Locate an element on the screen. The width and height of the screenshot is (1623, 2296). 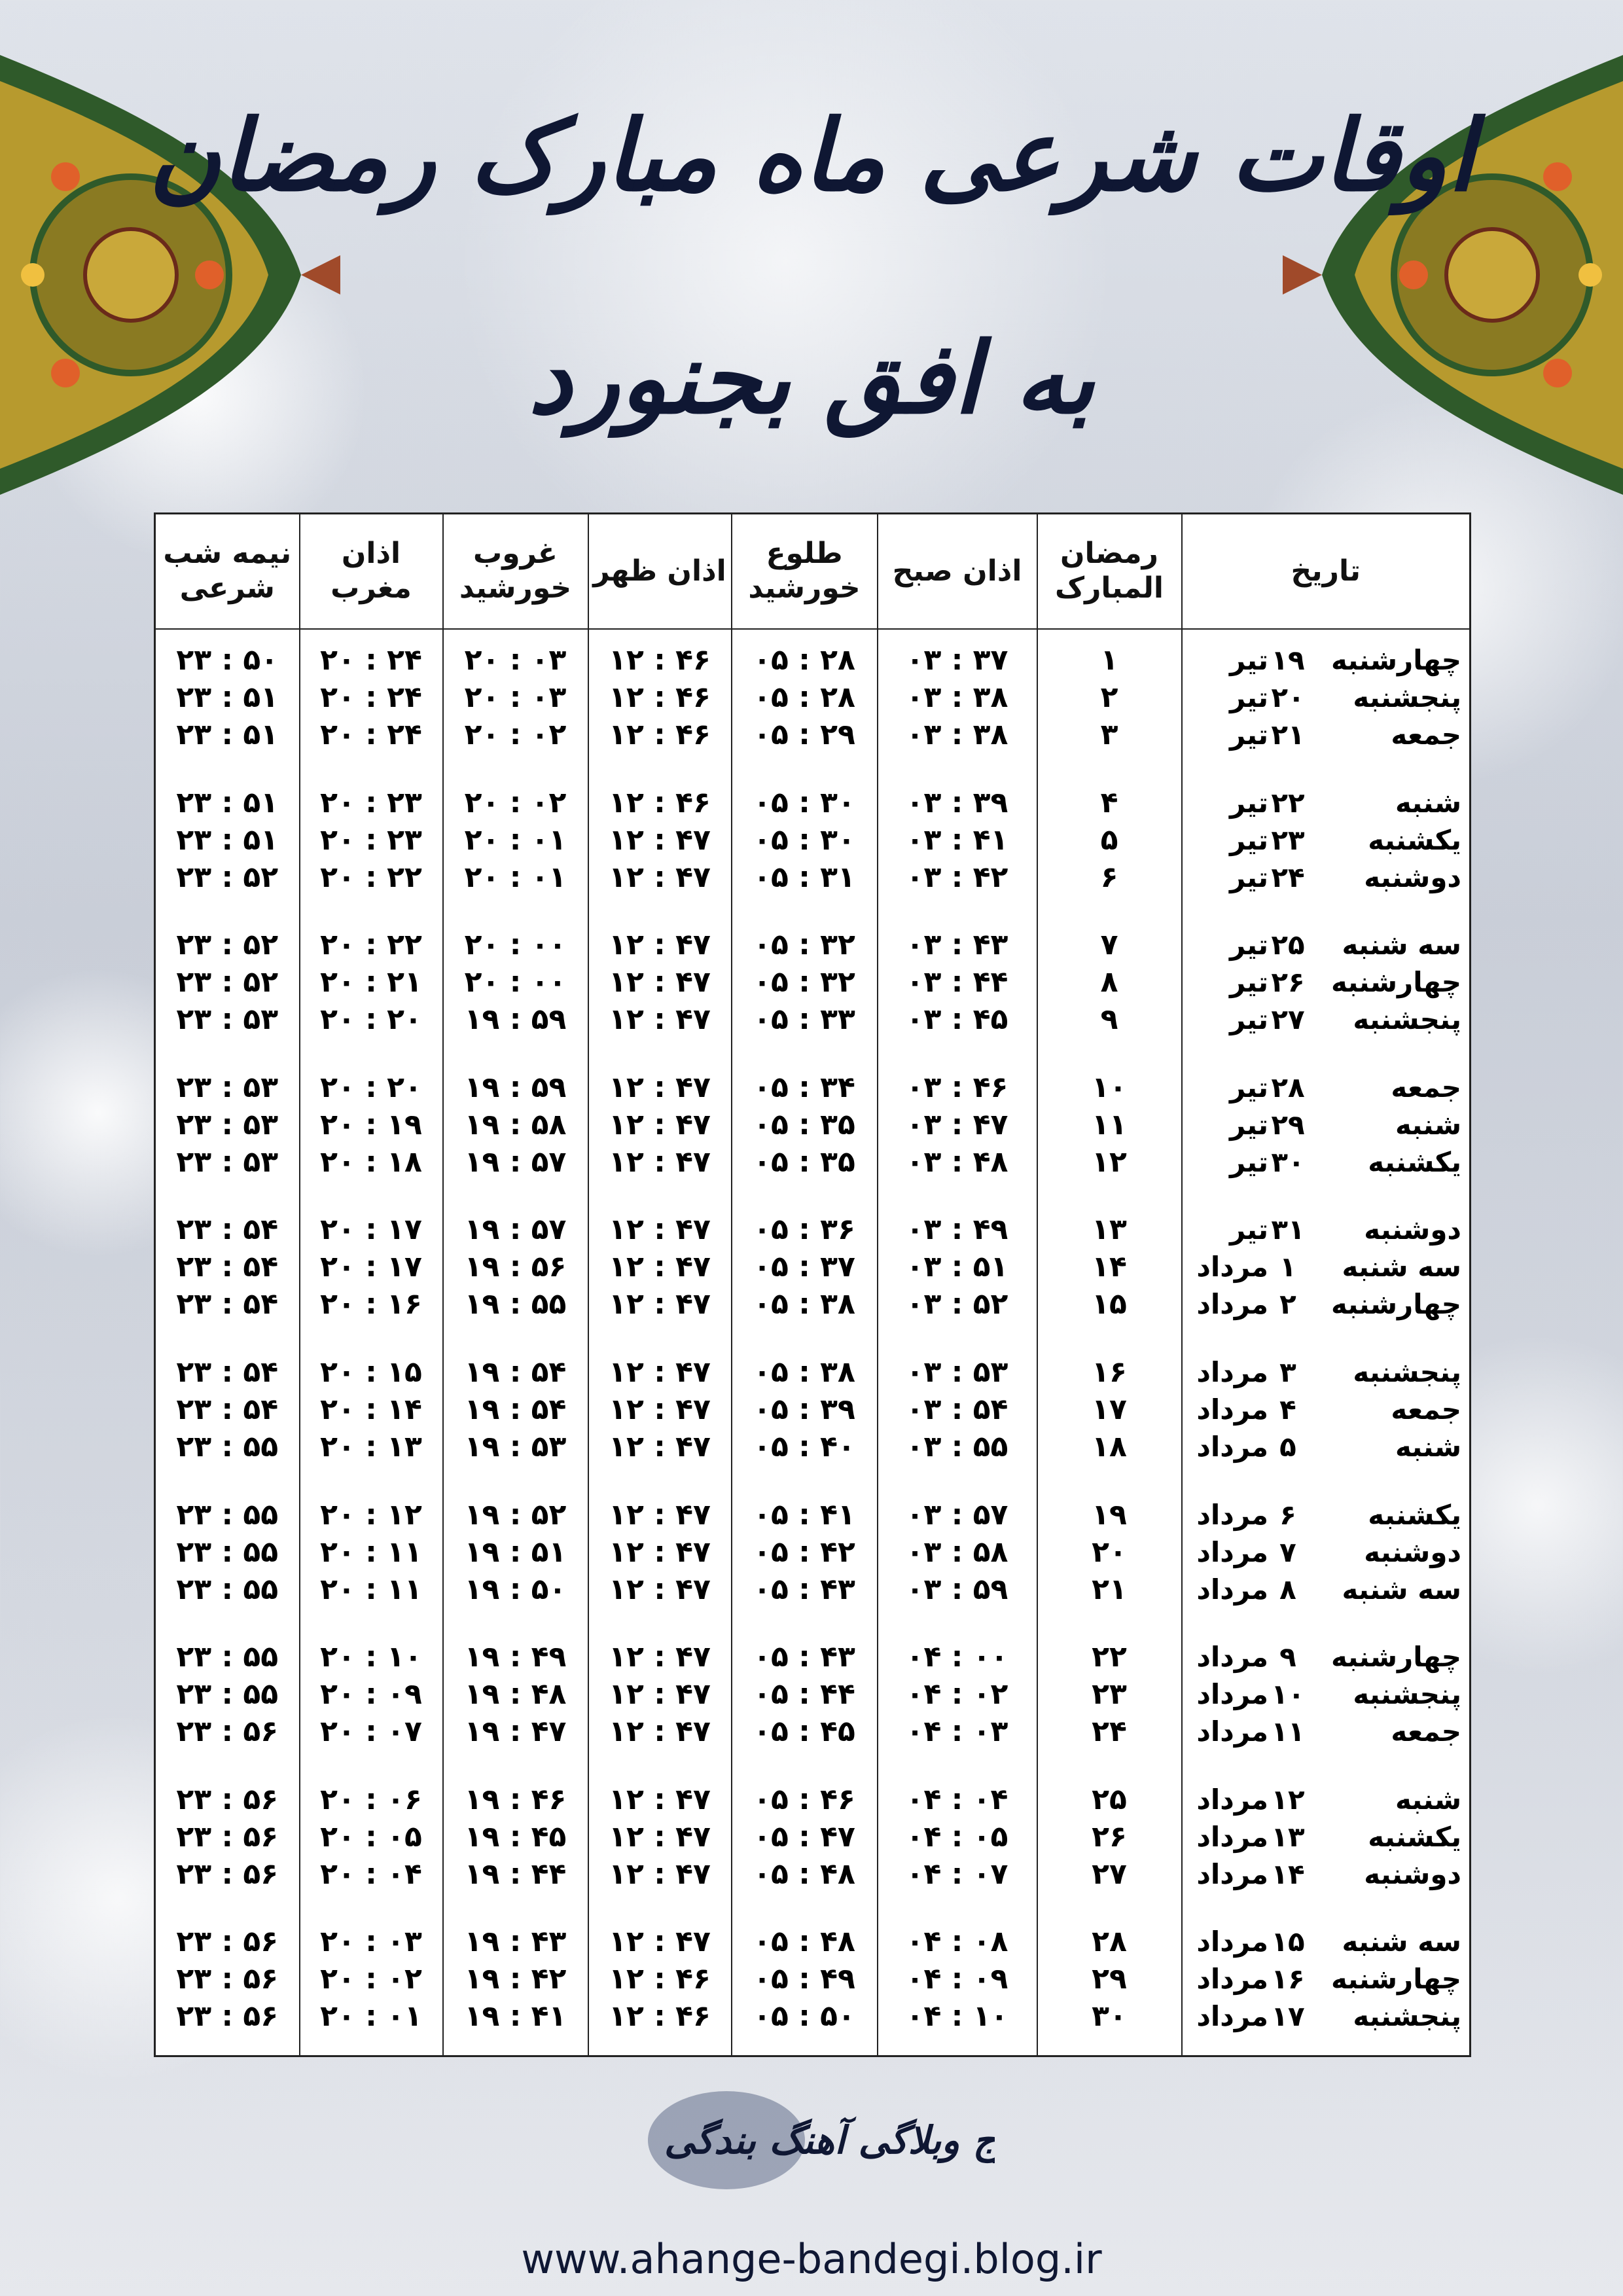
header-sunset: غروب خورشید is located at coordinates (515, 571).